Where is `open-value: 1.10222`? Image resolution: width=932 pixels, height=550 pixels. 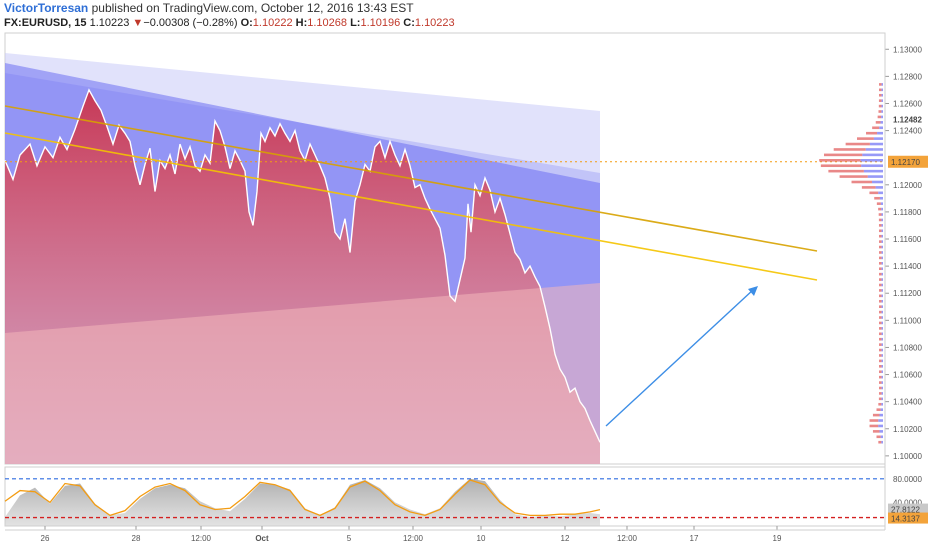 open-value: 1.10222 is located at coordinates (272, 23).